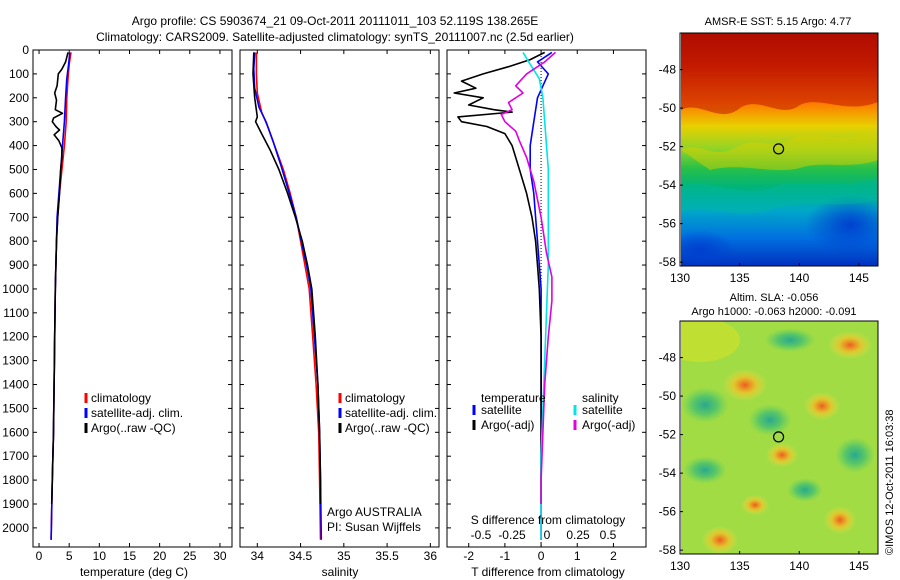  I want to click on annotation-argo-australia: Argo AUSTRALIA, so click(374, 512).